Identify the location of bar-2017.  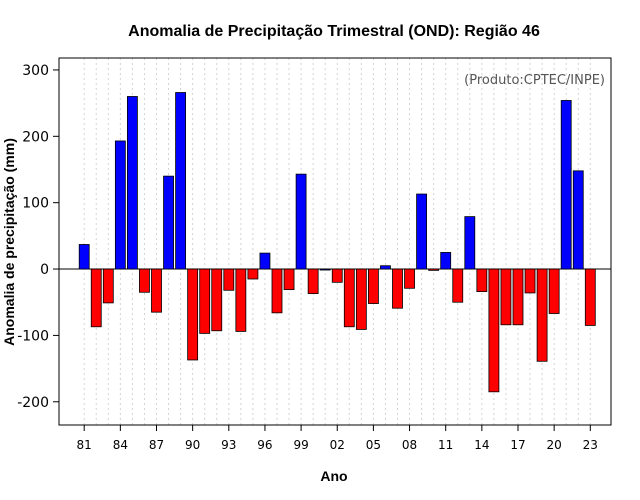
(518, 297).